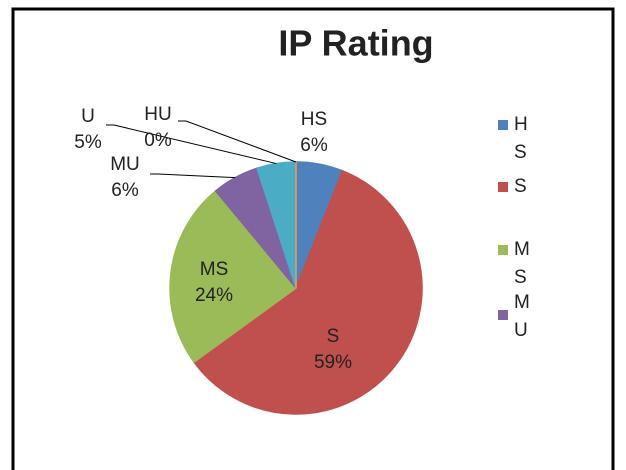  What do you see at coordinates (214, 269) in the screenshot?
I see `data-label-name: MS` at bounding box center [214, 269].